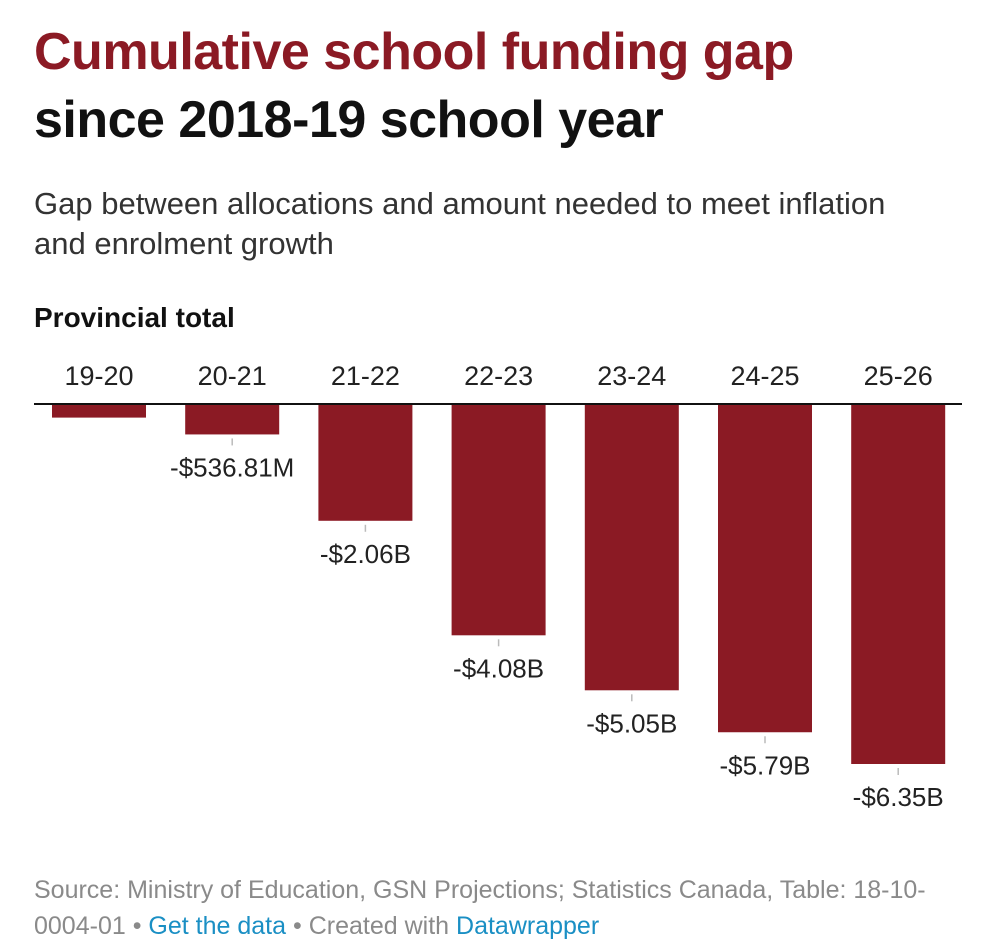 The width and height of the screenshot is (989, 948). Describe the element at coordinates (365, 554) in the screenshot. I see `data-label: -$2.06B` at that location.